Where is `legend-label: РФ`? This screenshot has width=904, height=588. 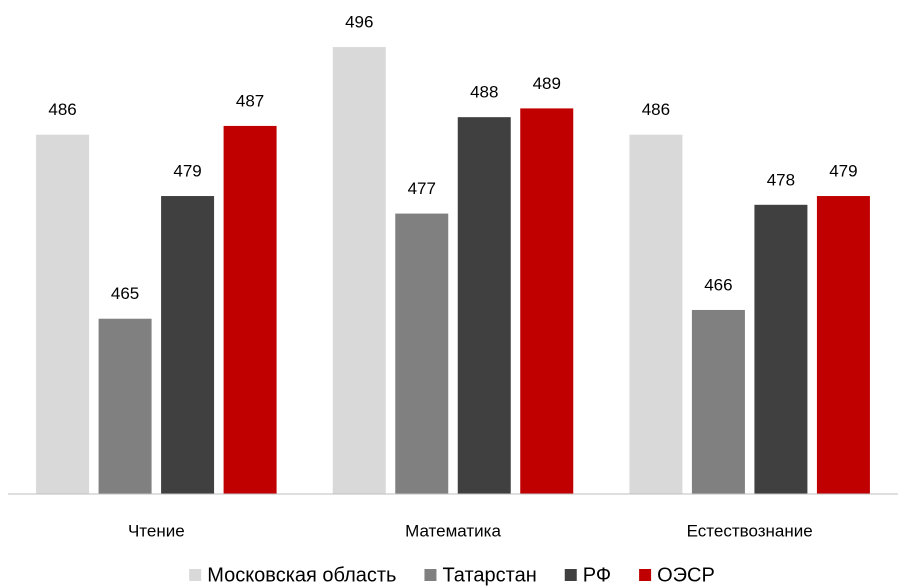 legend-label: РФ is located at coordinates (597, 575).